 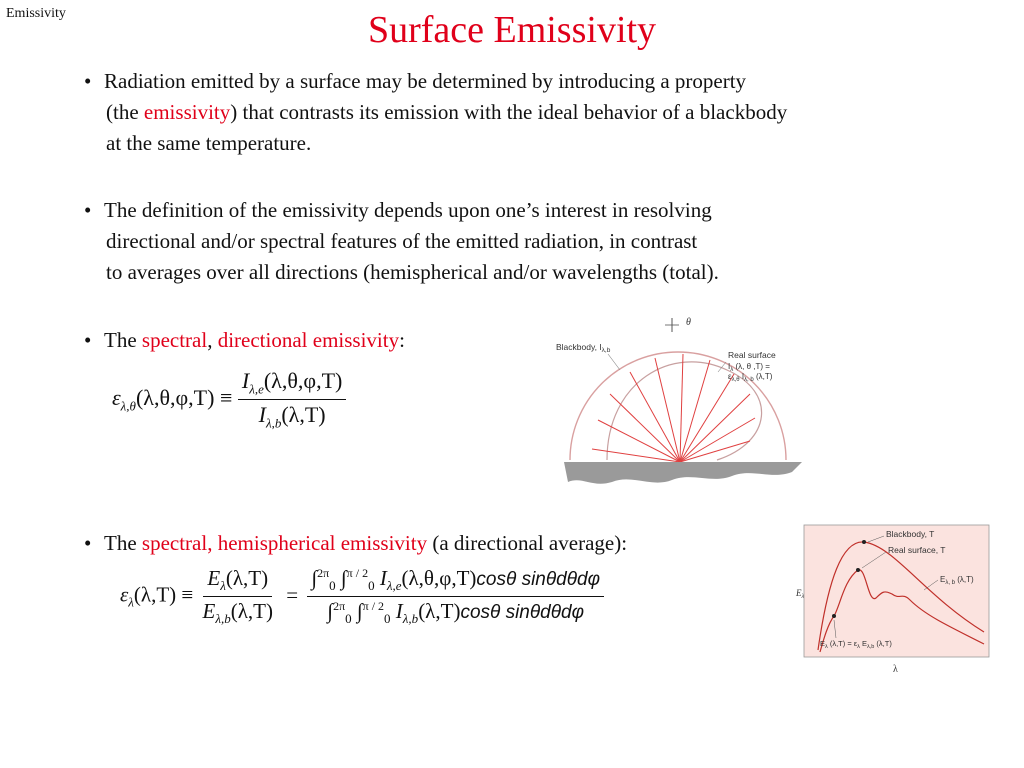 What do you see at coordinates (116, 397) in the screenshot?
I see `eq1-lhs-symbol: ε` at bounding box center [116, 397].